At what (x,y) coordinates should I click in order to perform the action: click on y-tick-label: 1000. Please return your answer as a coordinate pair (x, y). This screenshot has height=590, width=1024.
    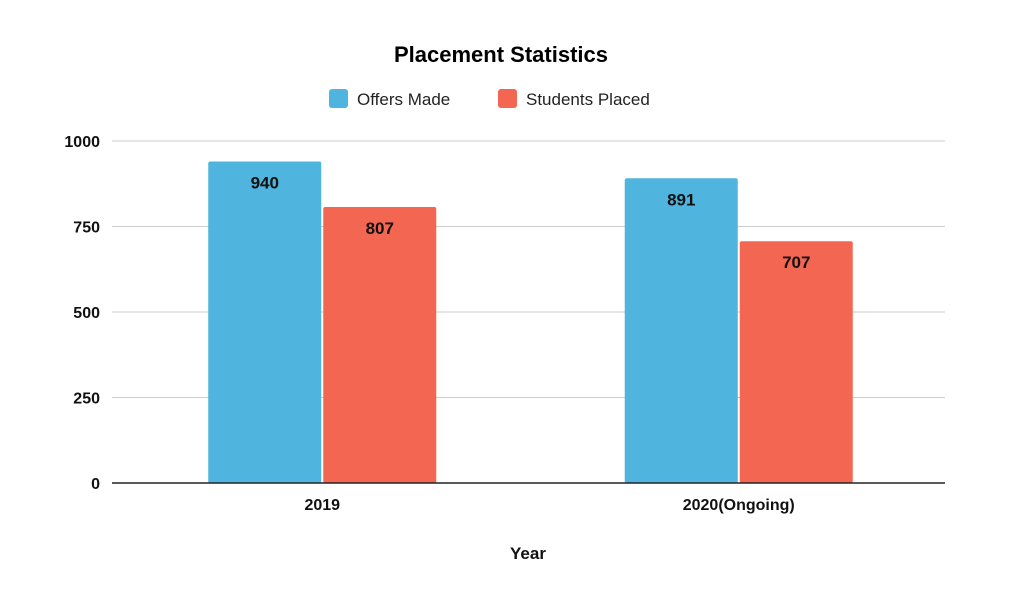
    Looking at the image, I should click on (82, 142).